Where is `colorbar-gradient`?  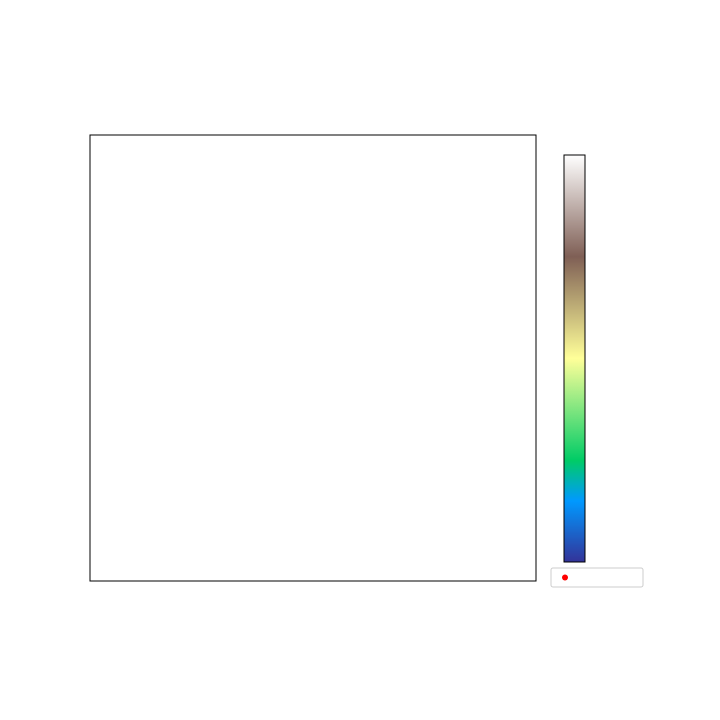 colorbar-gradient is located at coordinates (574, 358).